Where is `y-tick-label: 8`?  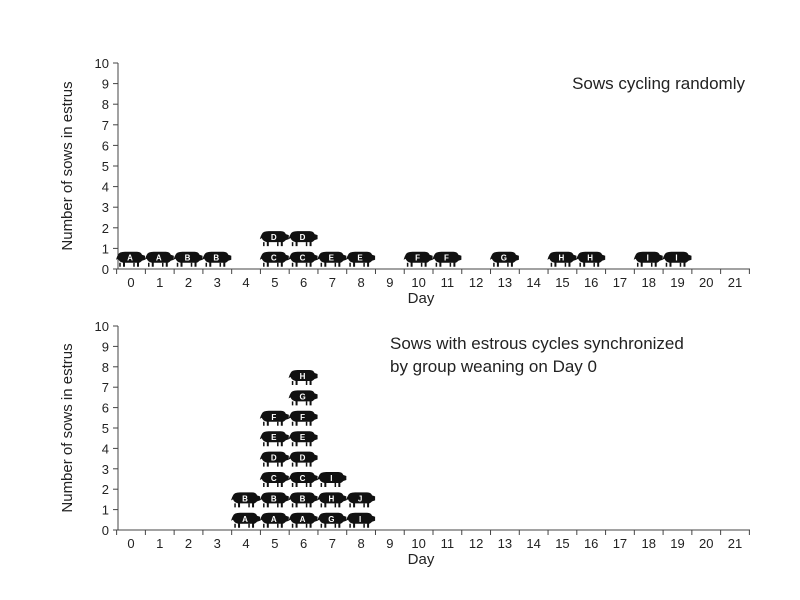 y-tick-label: 8 is located at coordinates (105, 367).